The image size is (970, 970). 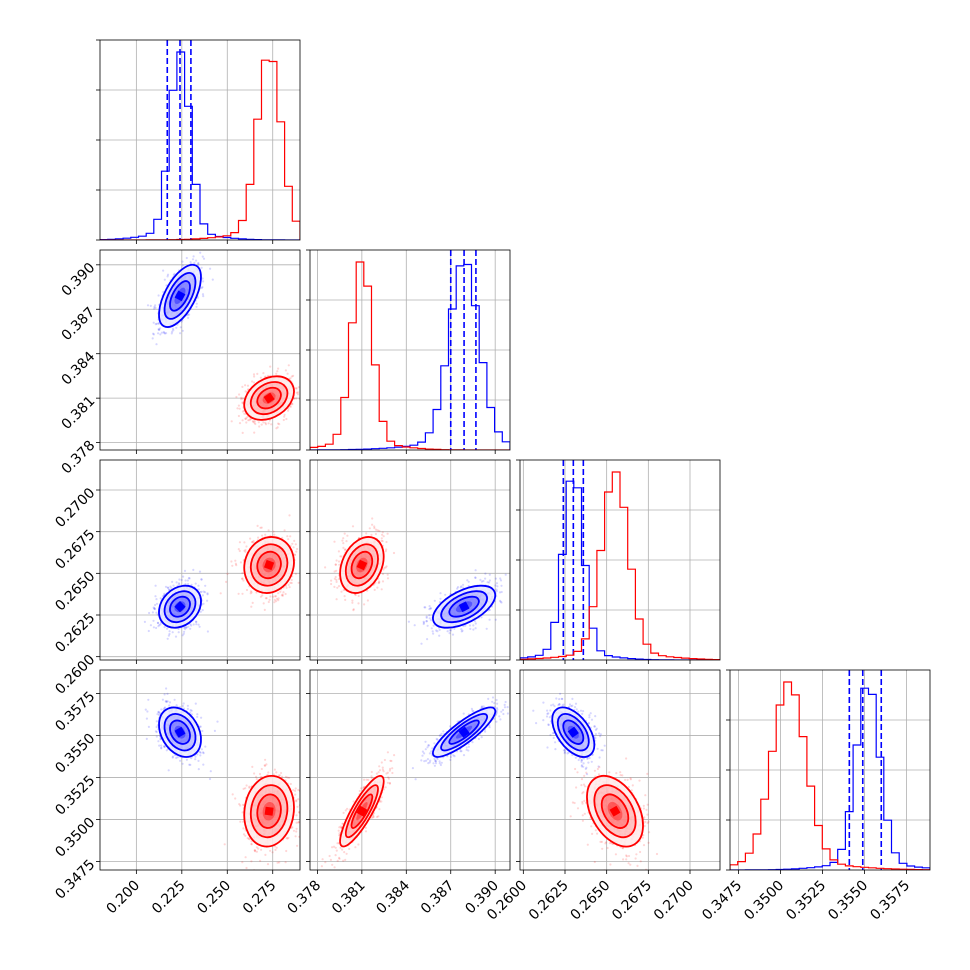 I want to click on peak-marker, so click(x=180, y=296).